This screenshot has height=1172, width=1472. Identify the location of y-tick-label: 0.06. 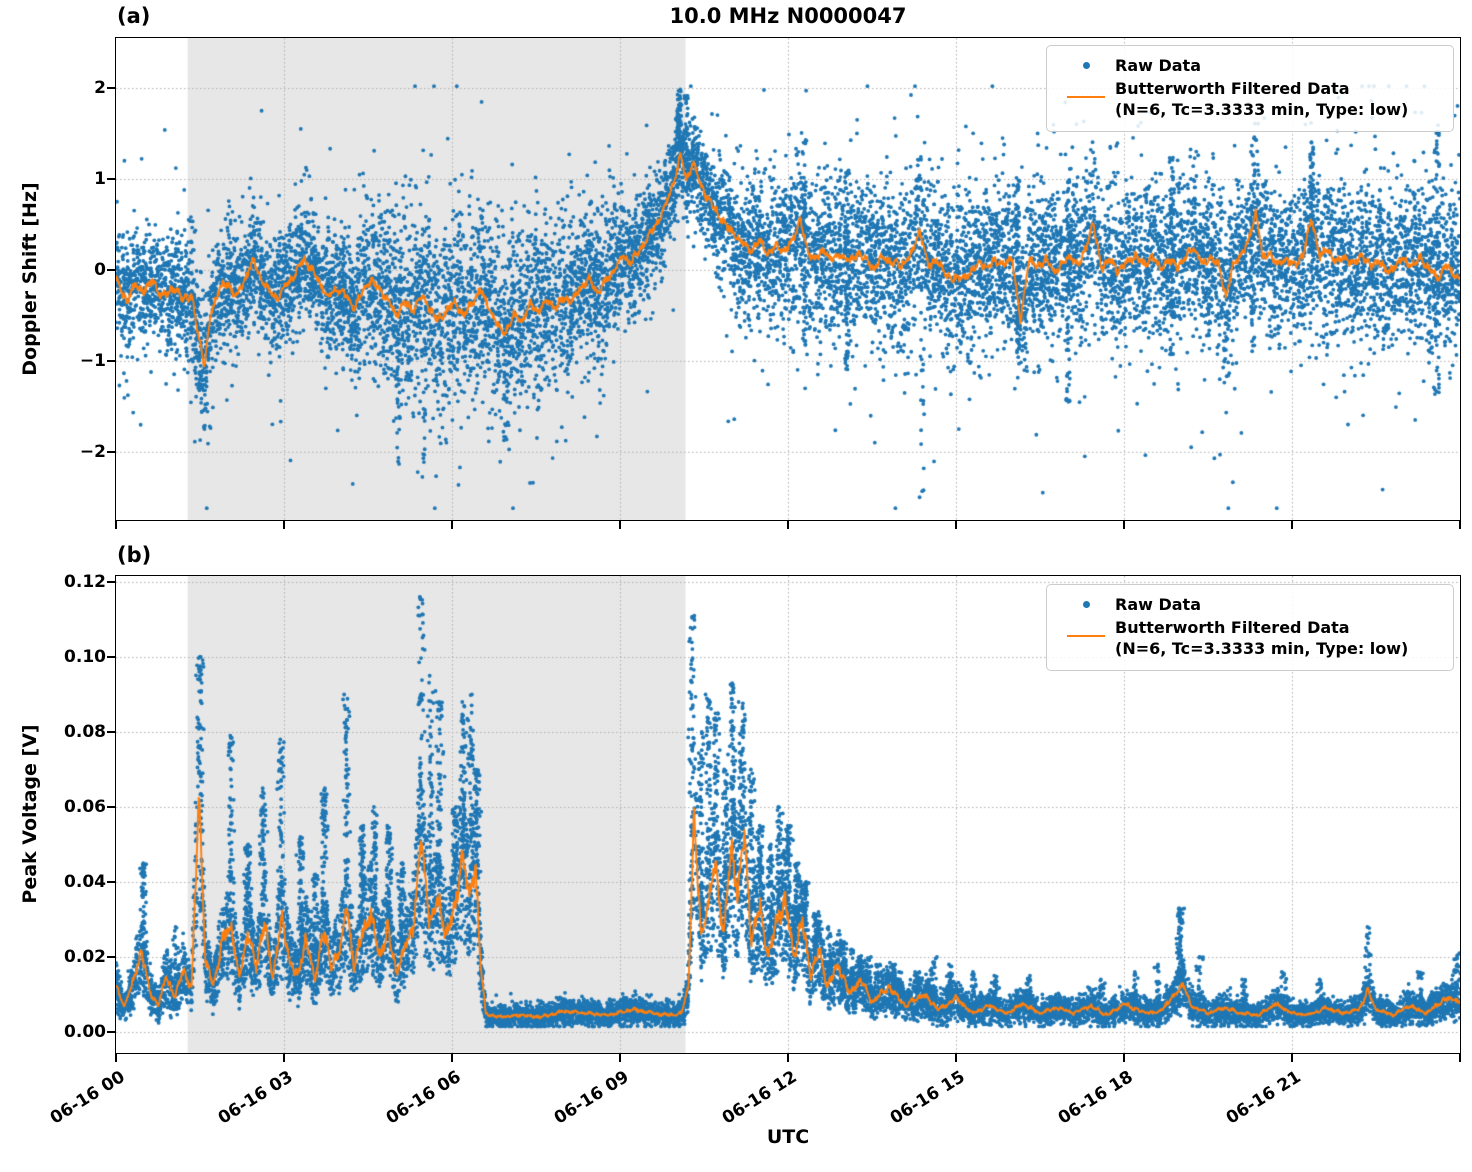
(85, 807).